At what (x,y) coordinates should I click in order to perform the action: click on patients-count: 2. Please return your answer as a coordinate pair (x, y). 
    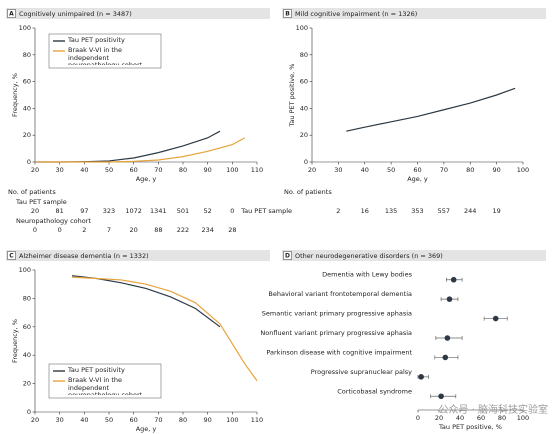
    Looking at the image, I should click on (338, 211).